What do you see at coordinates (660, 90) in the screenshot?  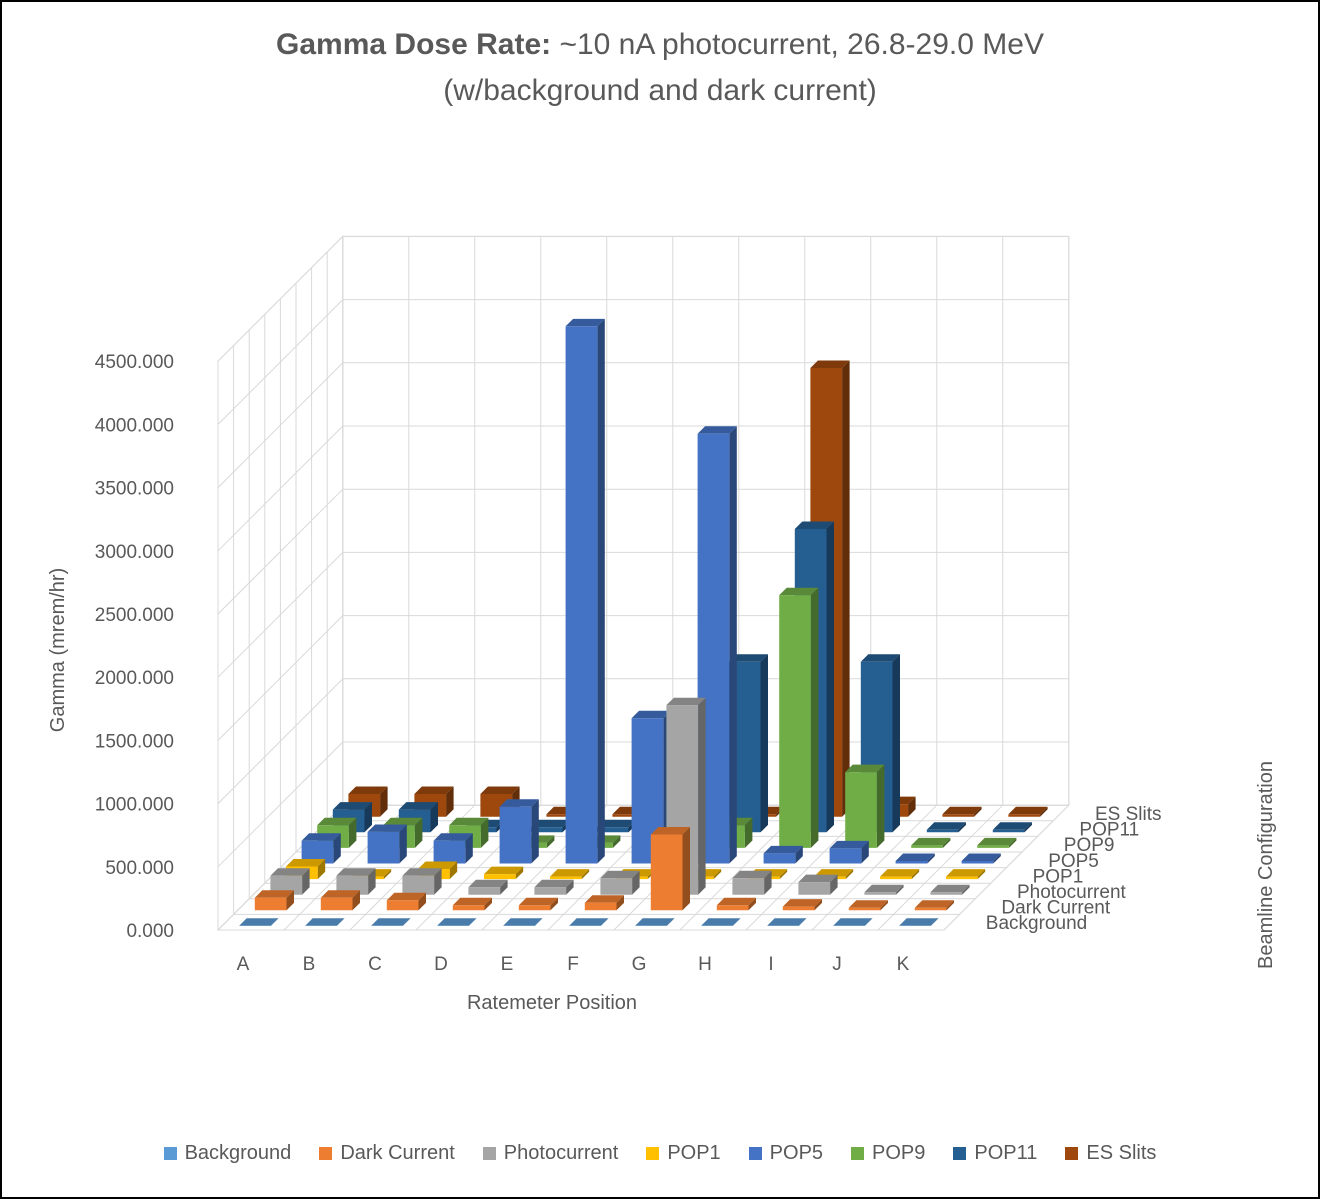 I see `chart-subtitle: (w/background and dark current)` at bounding box center [660, 90].